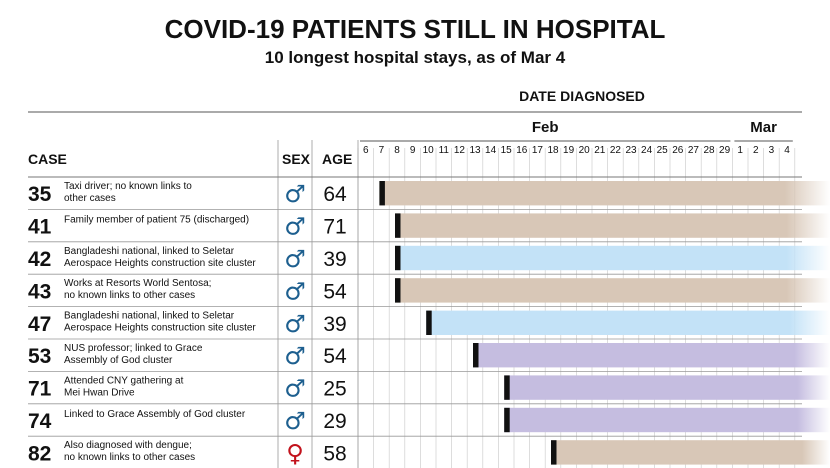  I want to click on day-label: 4, so click(787, 150).